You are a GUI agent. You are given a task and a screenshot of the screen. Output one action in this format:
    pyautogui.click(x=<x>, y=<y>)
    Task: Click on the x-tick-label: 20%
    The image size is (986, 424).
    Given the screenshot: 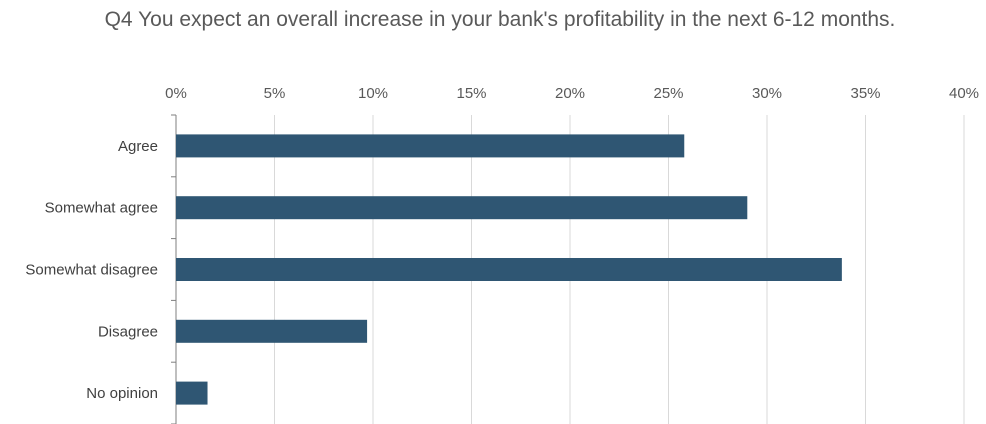 What is the action you would take?
    pyautogui.click(x=570, y=93)
    